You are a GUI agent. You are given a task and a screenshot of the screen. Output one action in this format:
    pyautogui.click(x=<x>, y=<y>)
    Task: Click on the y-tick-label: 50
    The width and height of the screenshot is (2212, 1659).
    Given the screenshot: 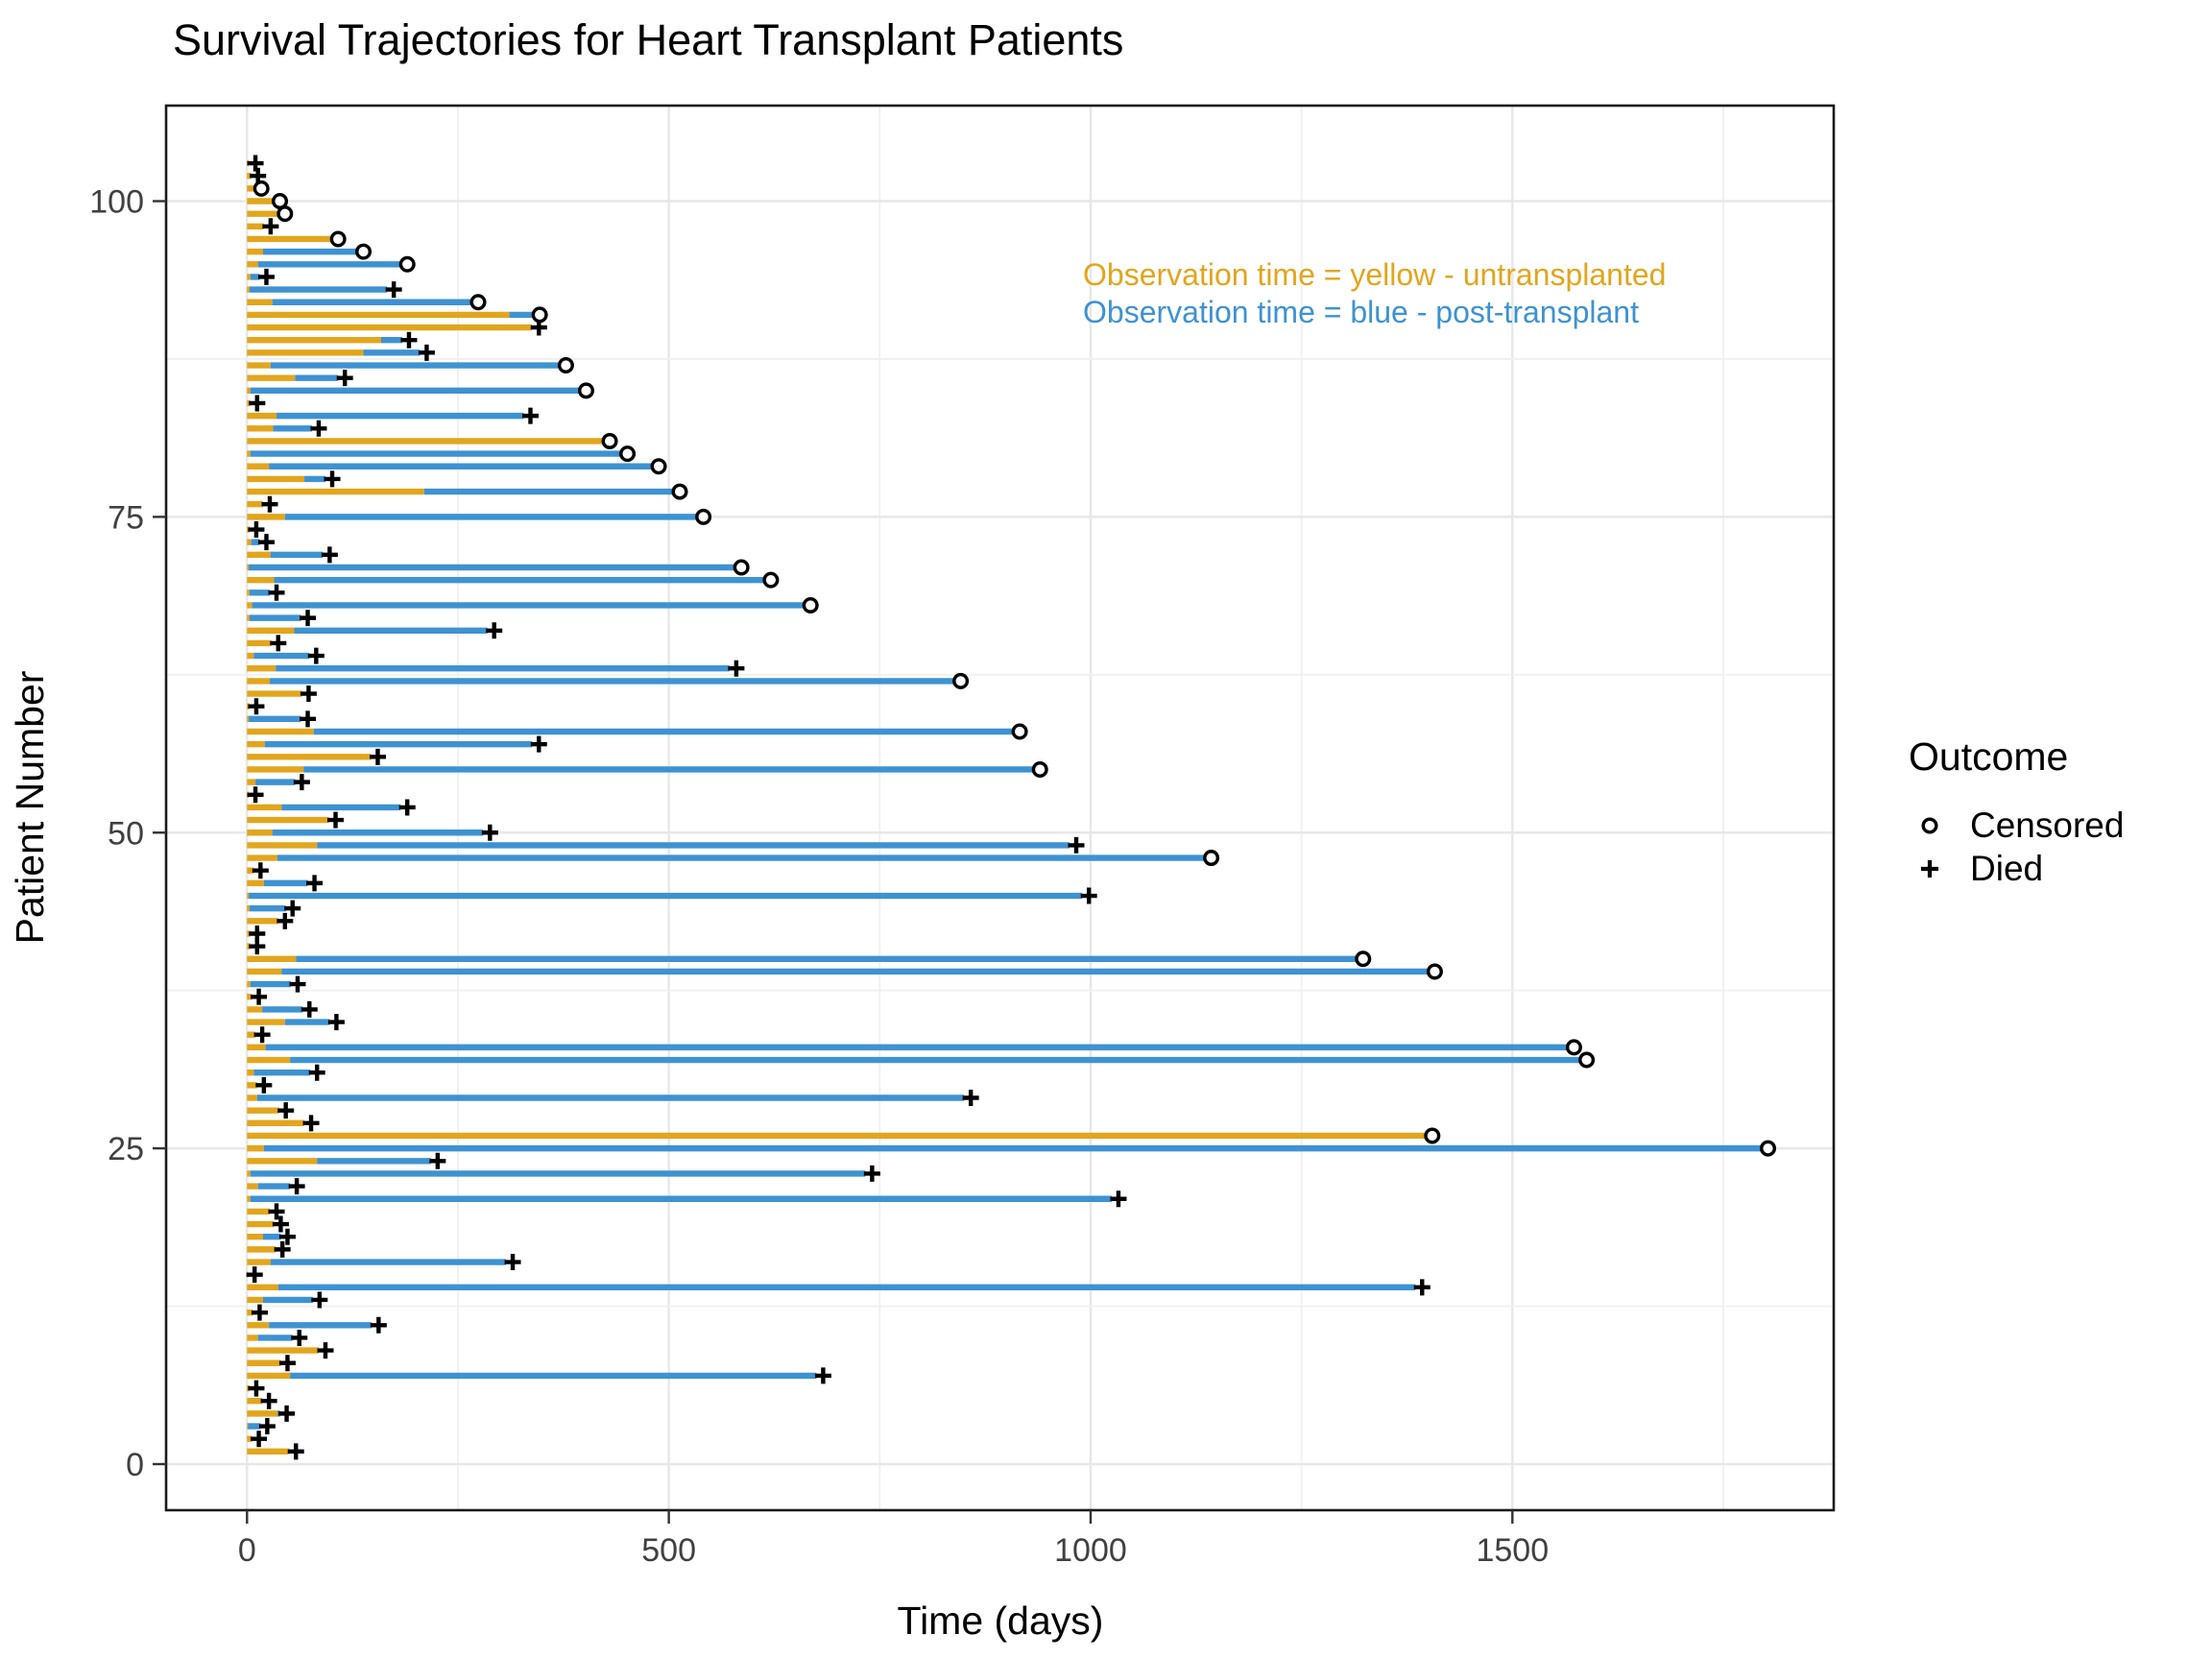 What is the action you would take?
    pyautogui.click(x=126, y=833)
    